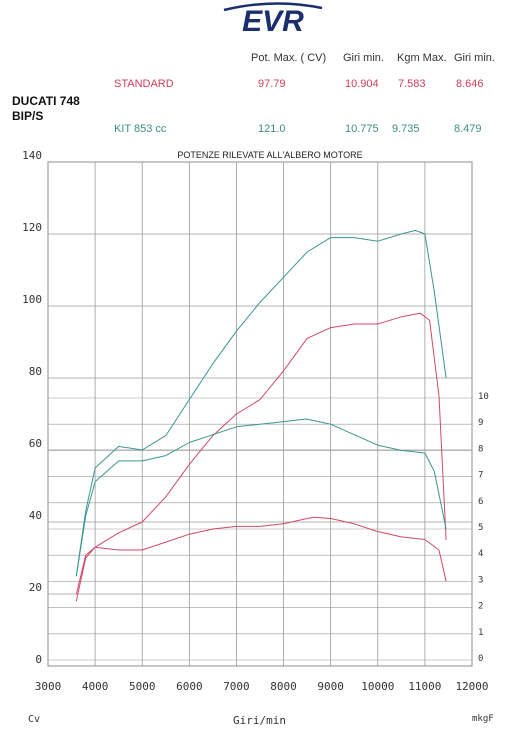  I want to click on header-giri-min-1: Giri min., so click(363, 58).